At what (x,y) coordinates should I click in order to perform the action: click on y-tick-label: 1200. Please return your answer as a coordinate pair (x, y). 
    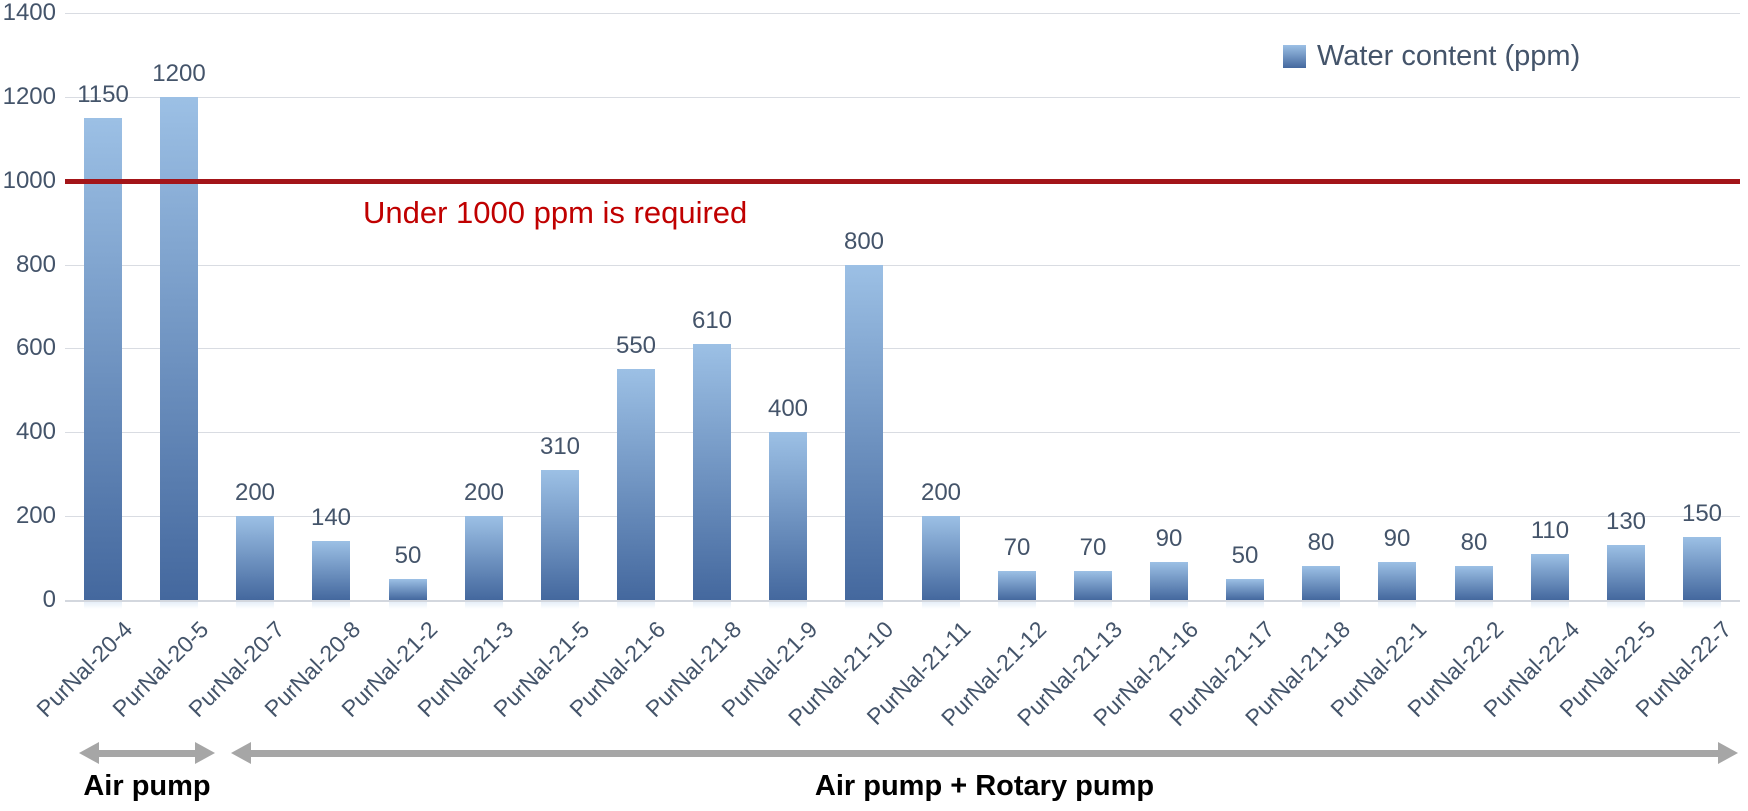
    Looking at the image, I should click on (29, 96).